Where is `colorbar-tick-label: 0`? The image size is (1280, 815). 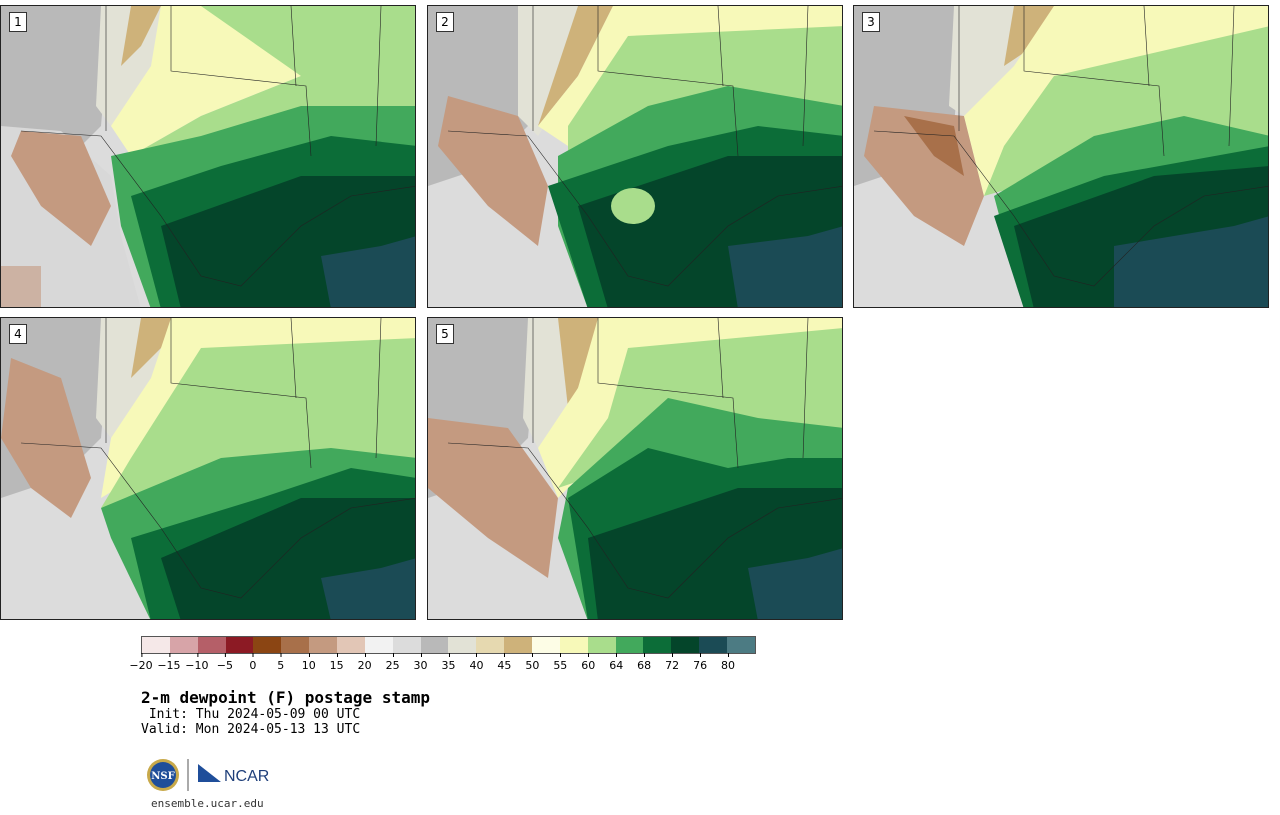
colorbar-tick-label: 0 is located at coordinates (253, 665).